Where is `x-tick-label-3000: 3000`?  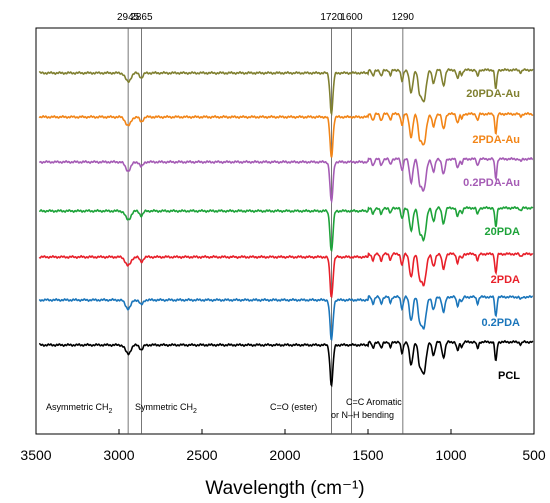
x-tick-label-3000: 3000 is located at coordinates (118, 455).